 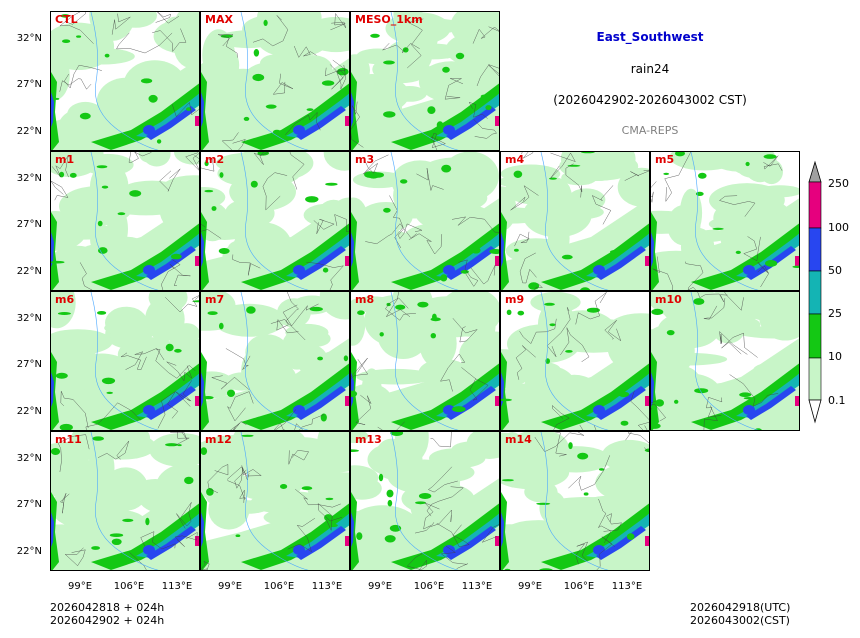 I want to click on panel-label: m7, so click(x=215, y=299).